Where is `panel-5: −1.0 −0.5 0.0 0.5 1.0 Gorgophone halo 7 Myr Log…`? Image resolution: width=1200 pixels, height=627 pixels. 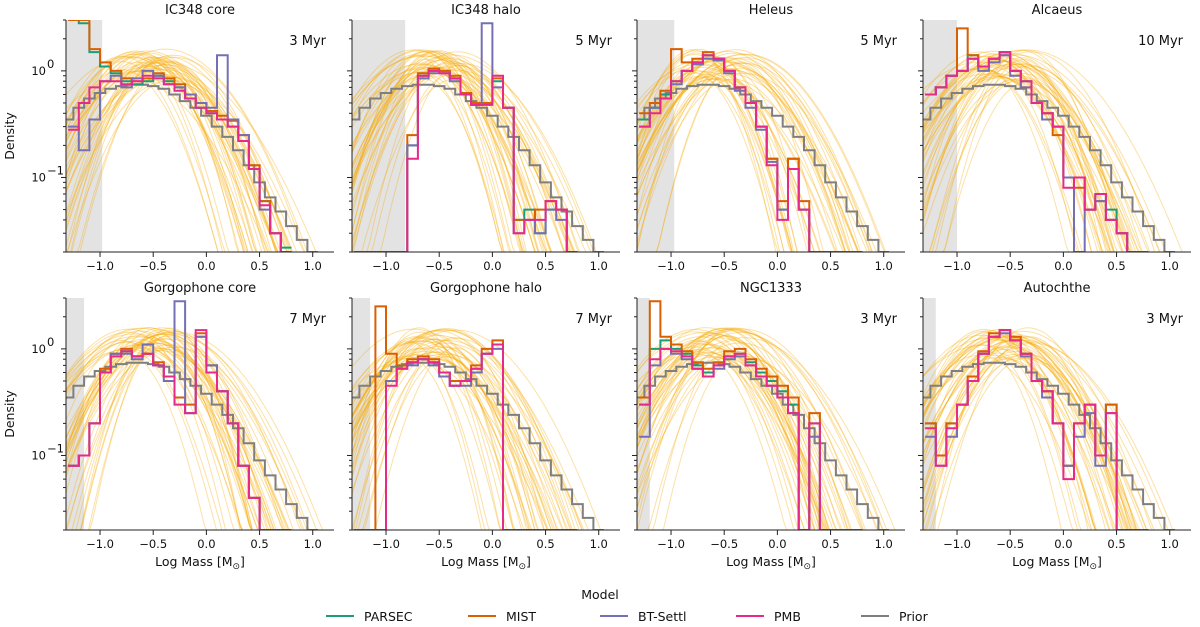 panel-5: −1.0 −0.5 0.0 0.5 1.0 Gorgophone halo 7 Myr Log… is located at coordinates (483, 426).